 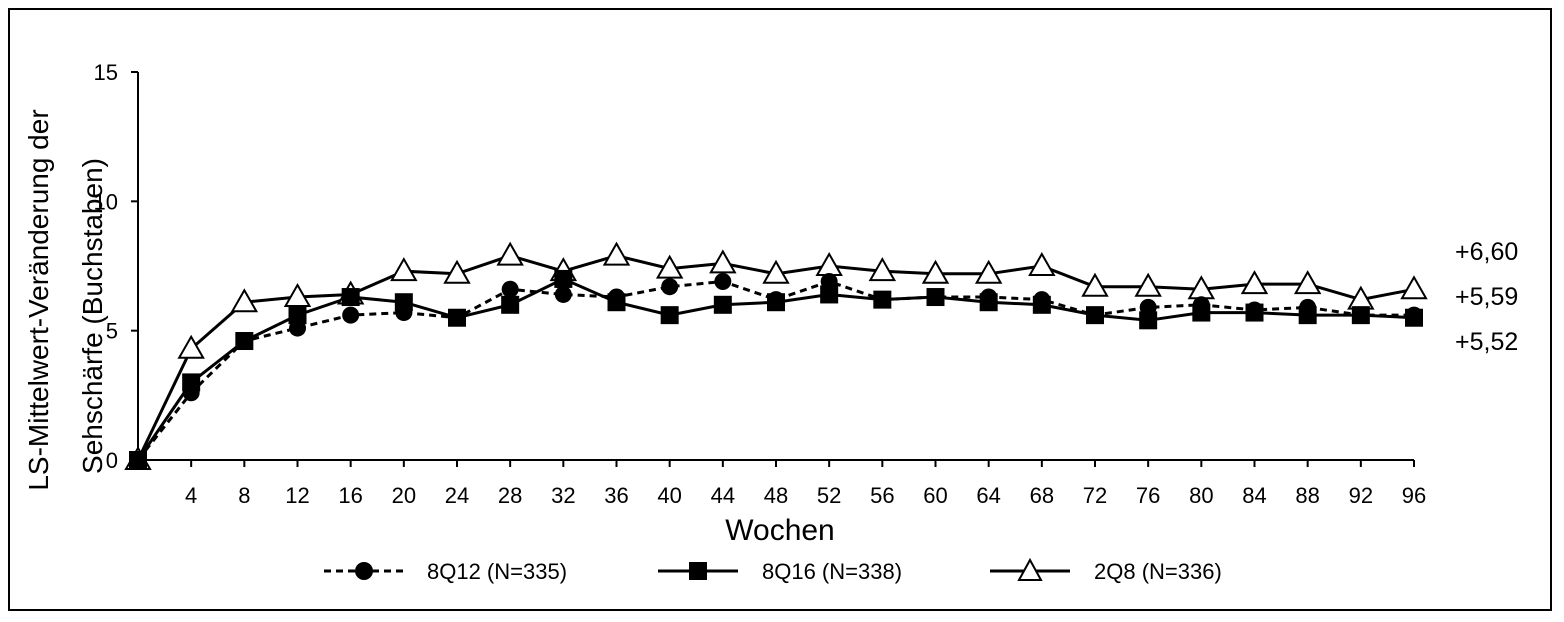 I want to click on x-tick-label: 72, so click(x=1095, y=495).